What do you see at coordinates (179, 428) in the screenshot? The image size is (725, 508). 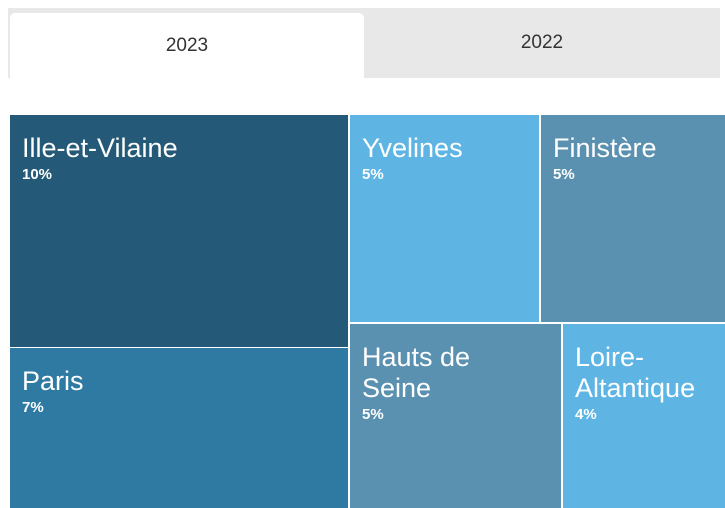 I see `tile: Paris 7%` at bounding box center [179, 428].